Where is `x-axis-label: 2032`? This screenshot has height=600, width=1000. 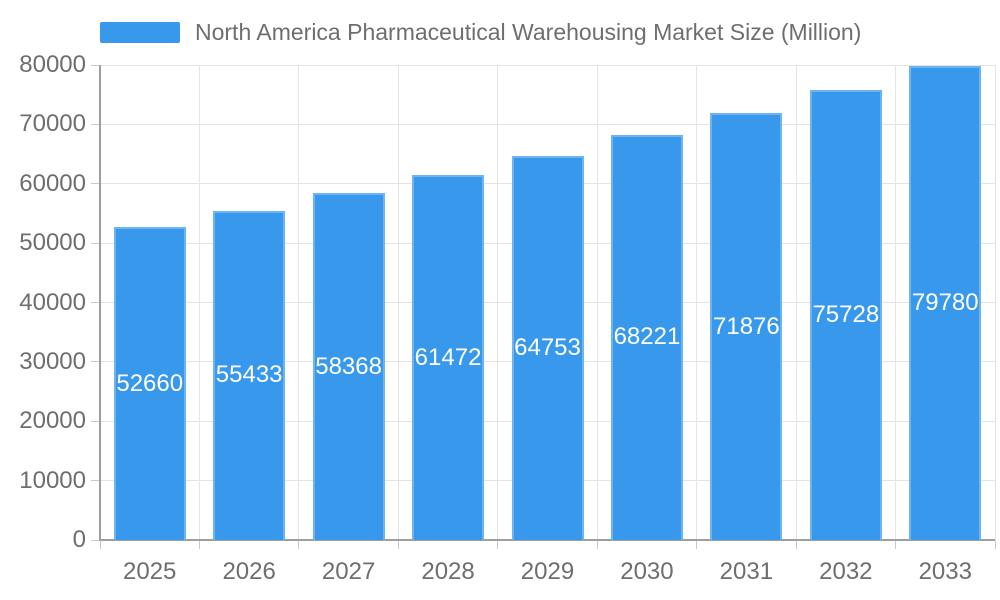 x-axis-label: 2032 is located at coordinates (846, 571).